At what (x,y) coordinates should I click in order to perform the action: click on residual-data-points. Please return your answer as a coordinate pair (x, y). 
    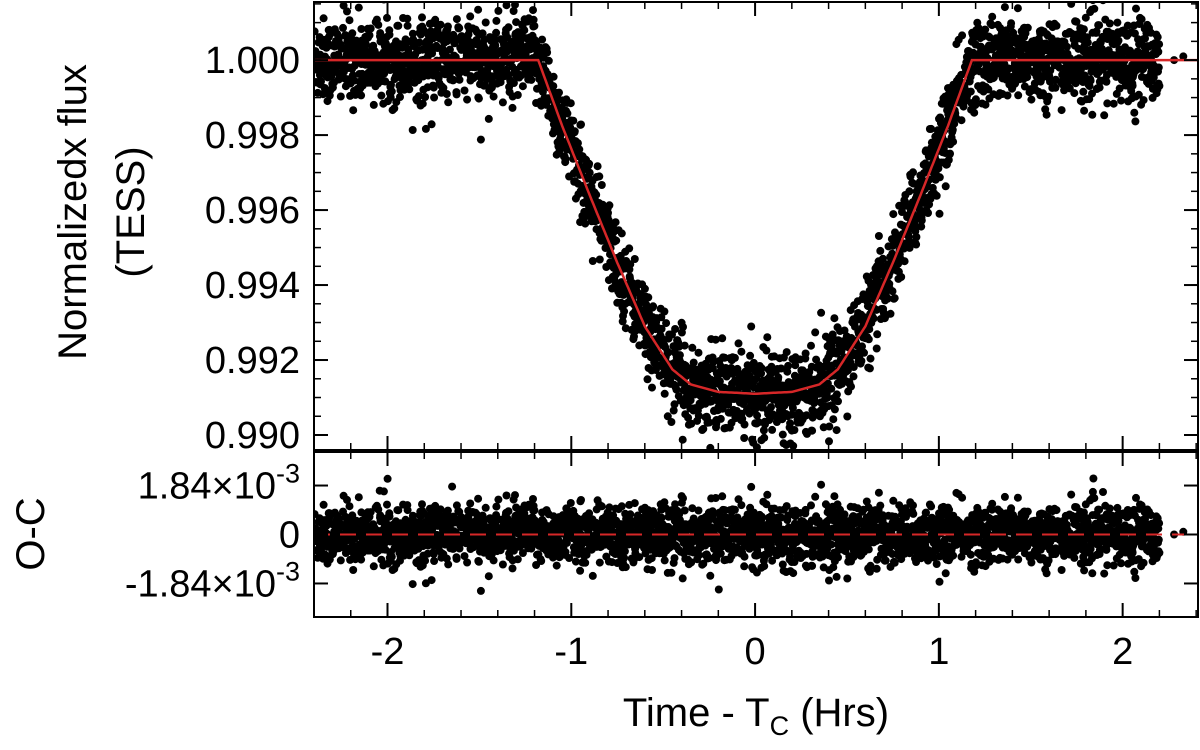
    Looking at the image, I should click on (751, 534).